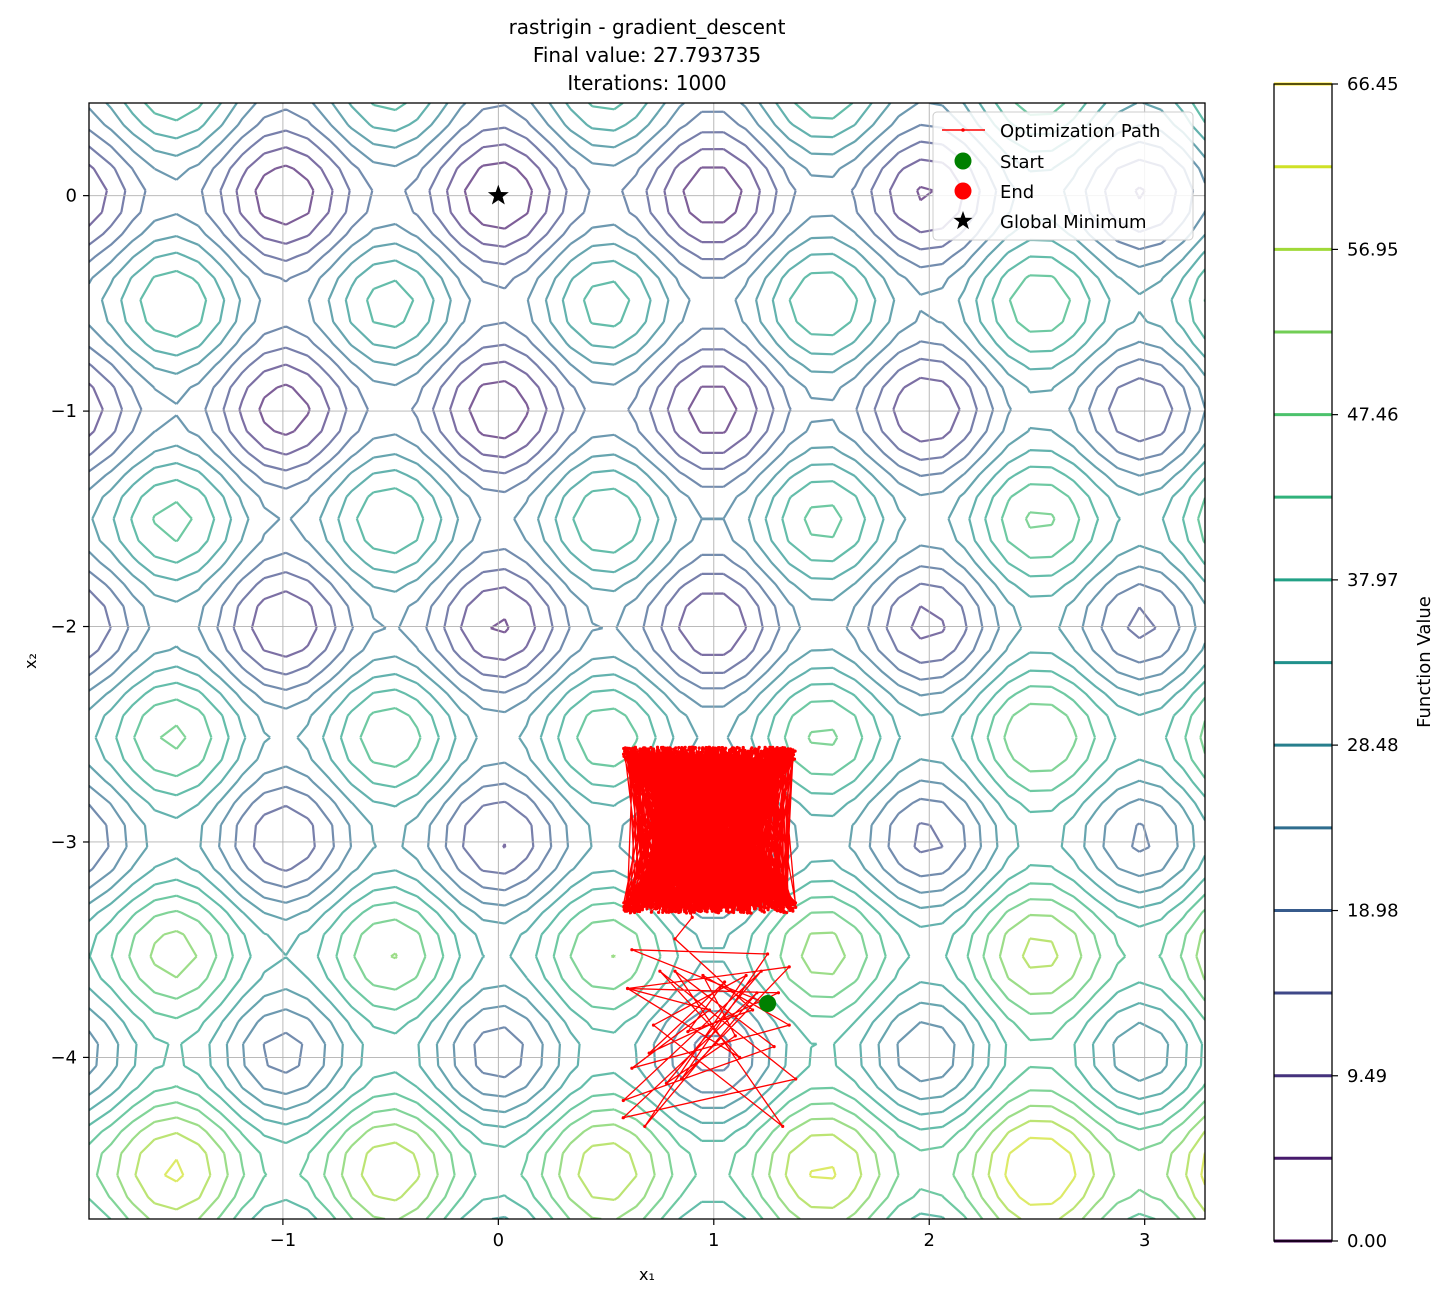  I want to click on y-tick-label: −4, so click(63, 1057).